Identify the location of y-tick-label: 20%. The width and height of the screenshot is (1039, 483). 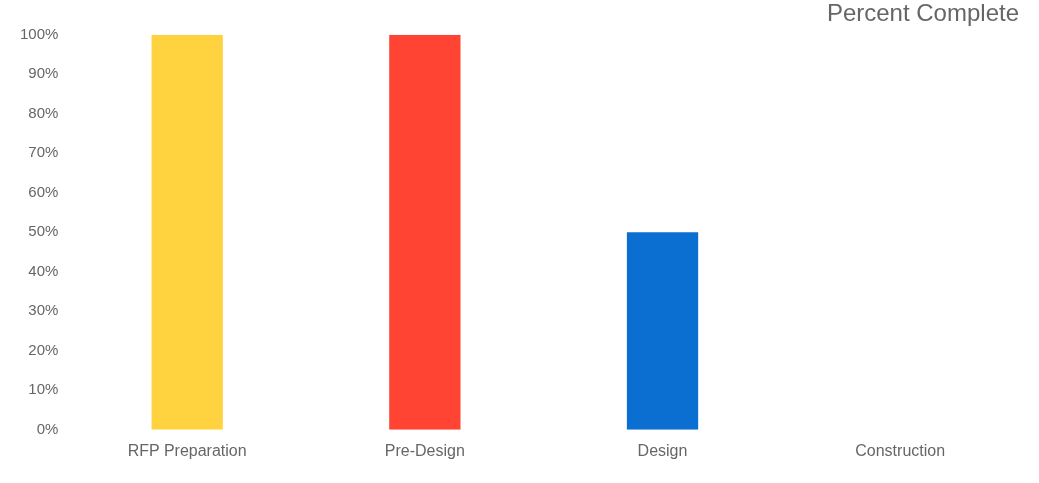
(43, 349).